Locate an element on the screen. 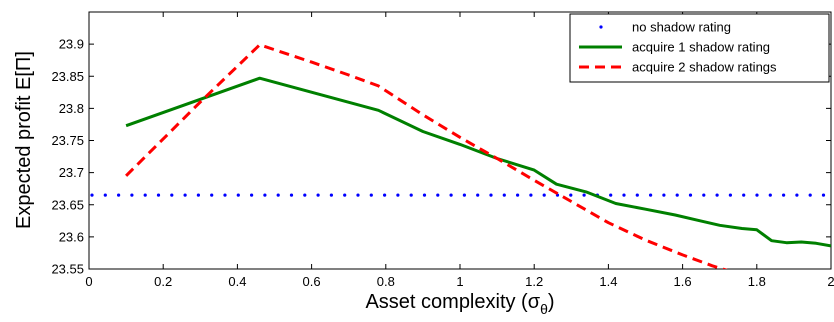  x-tick-label: 0 is located at coordinates (88, 281).